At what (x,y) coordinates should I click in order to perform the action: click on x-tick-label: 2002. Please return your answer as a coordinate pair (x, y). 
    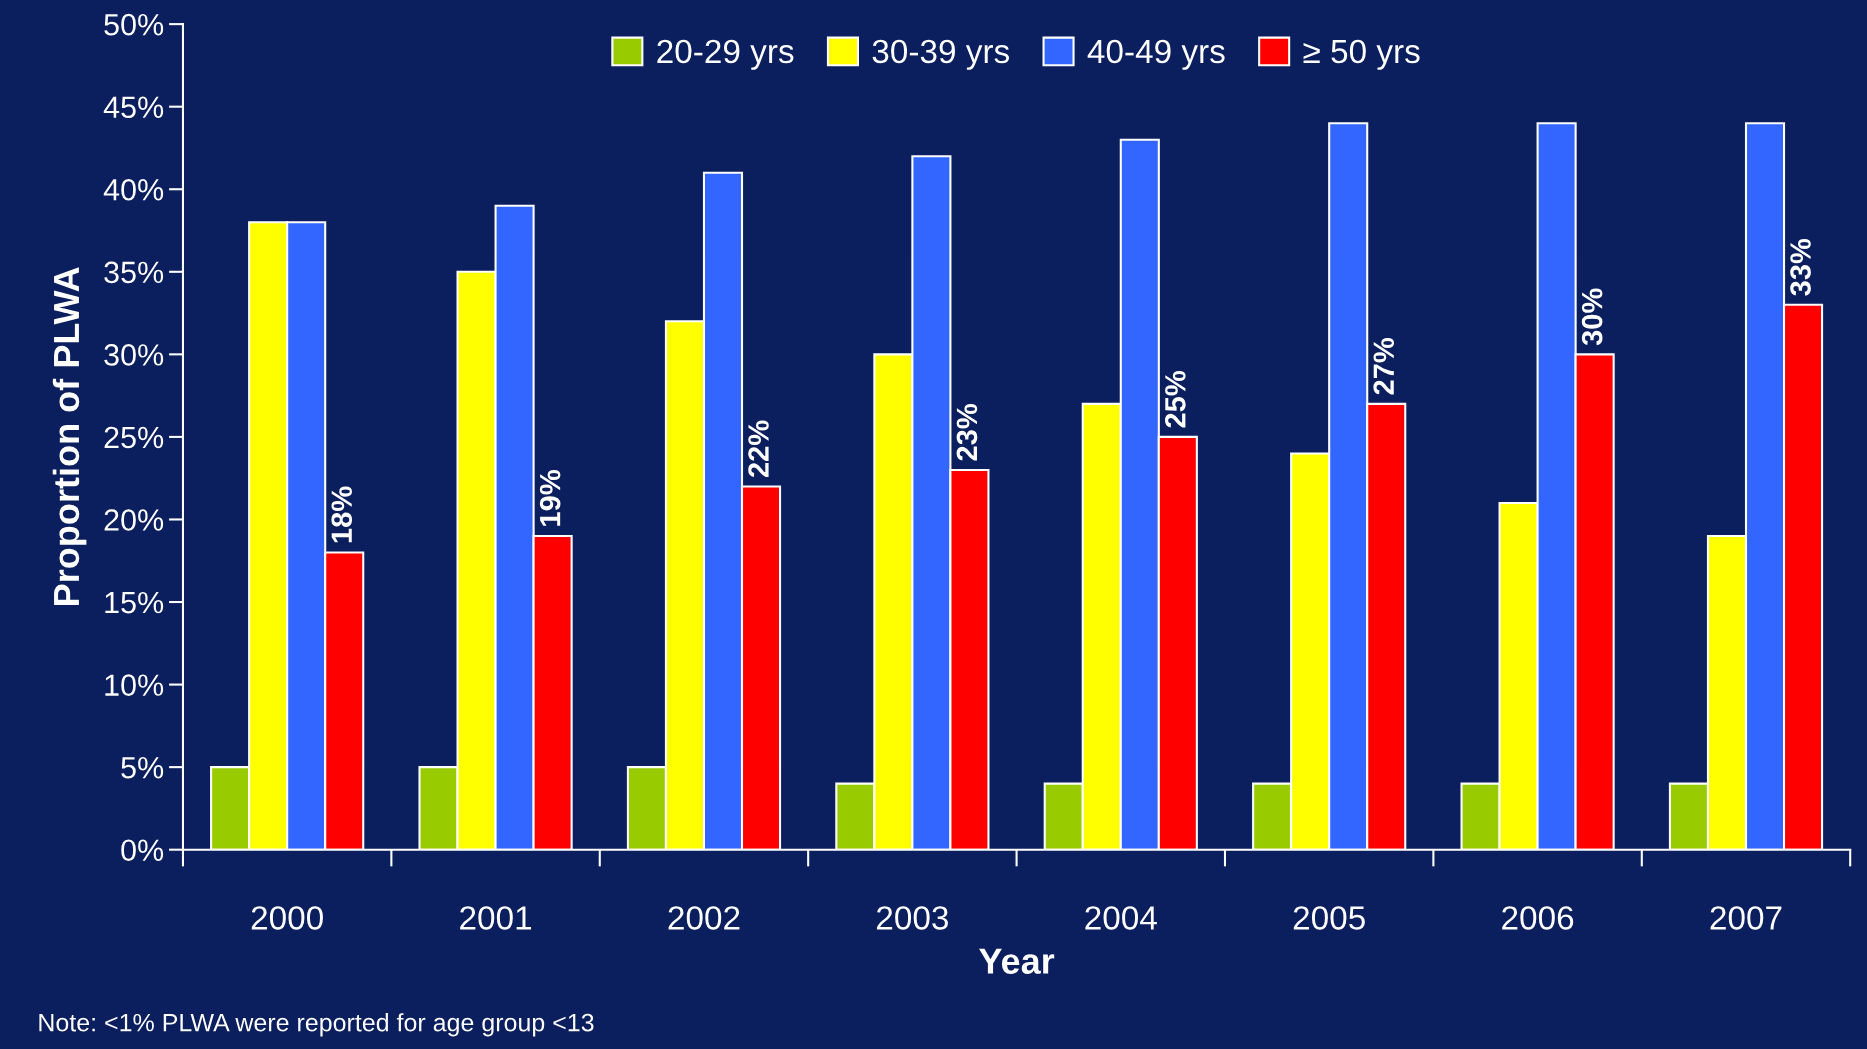
    Looking at the image, I should click on (704, 918).